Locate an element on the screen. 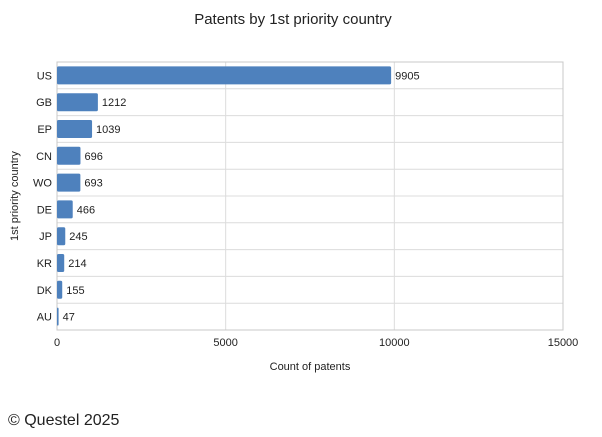 This screenshot has width=602, height=437. x-tick-label: 10000 is located at coordinates (394, 343).